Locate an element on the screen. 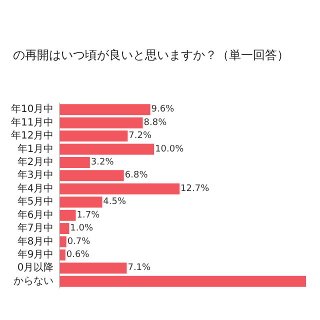 The image size is (320, 320). data-label: 9.6% is located at coordinates (163, 109).